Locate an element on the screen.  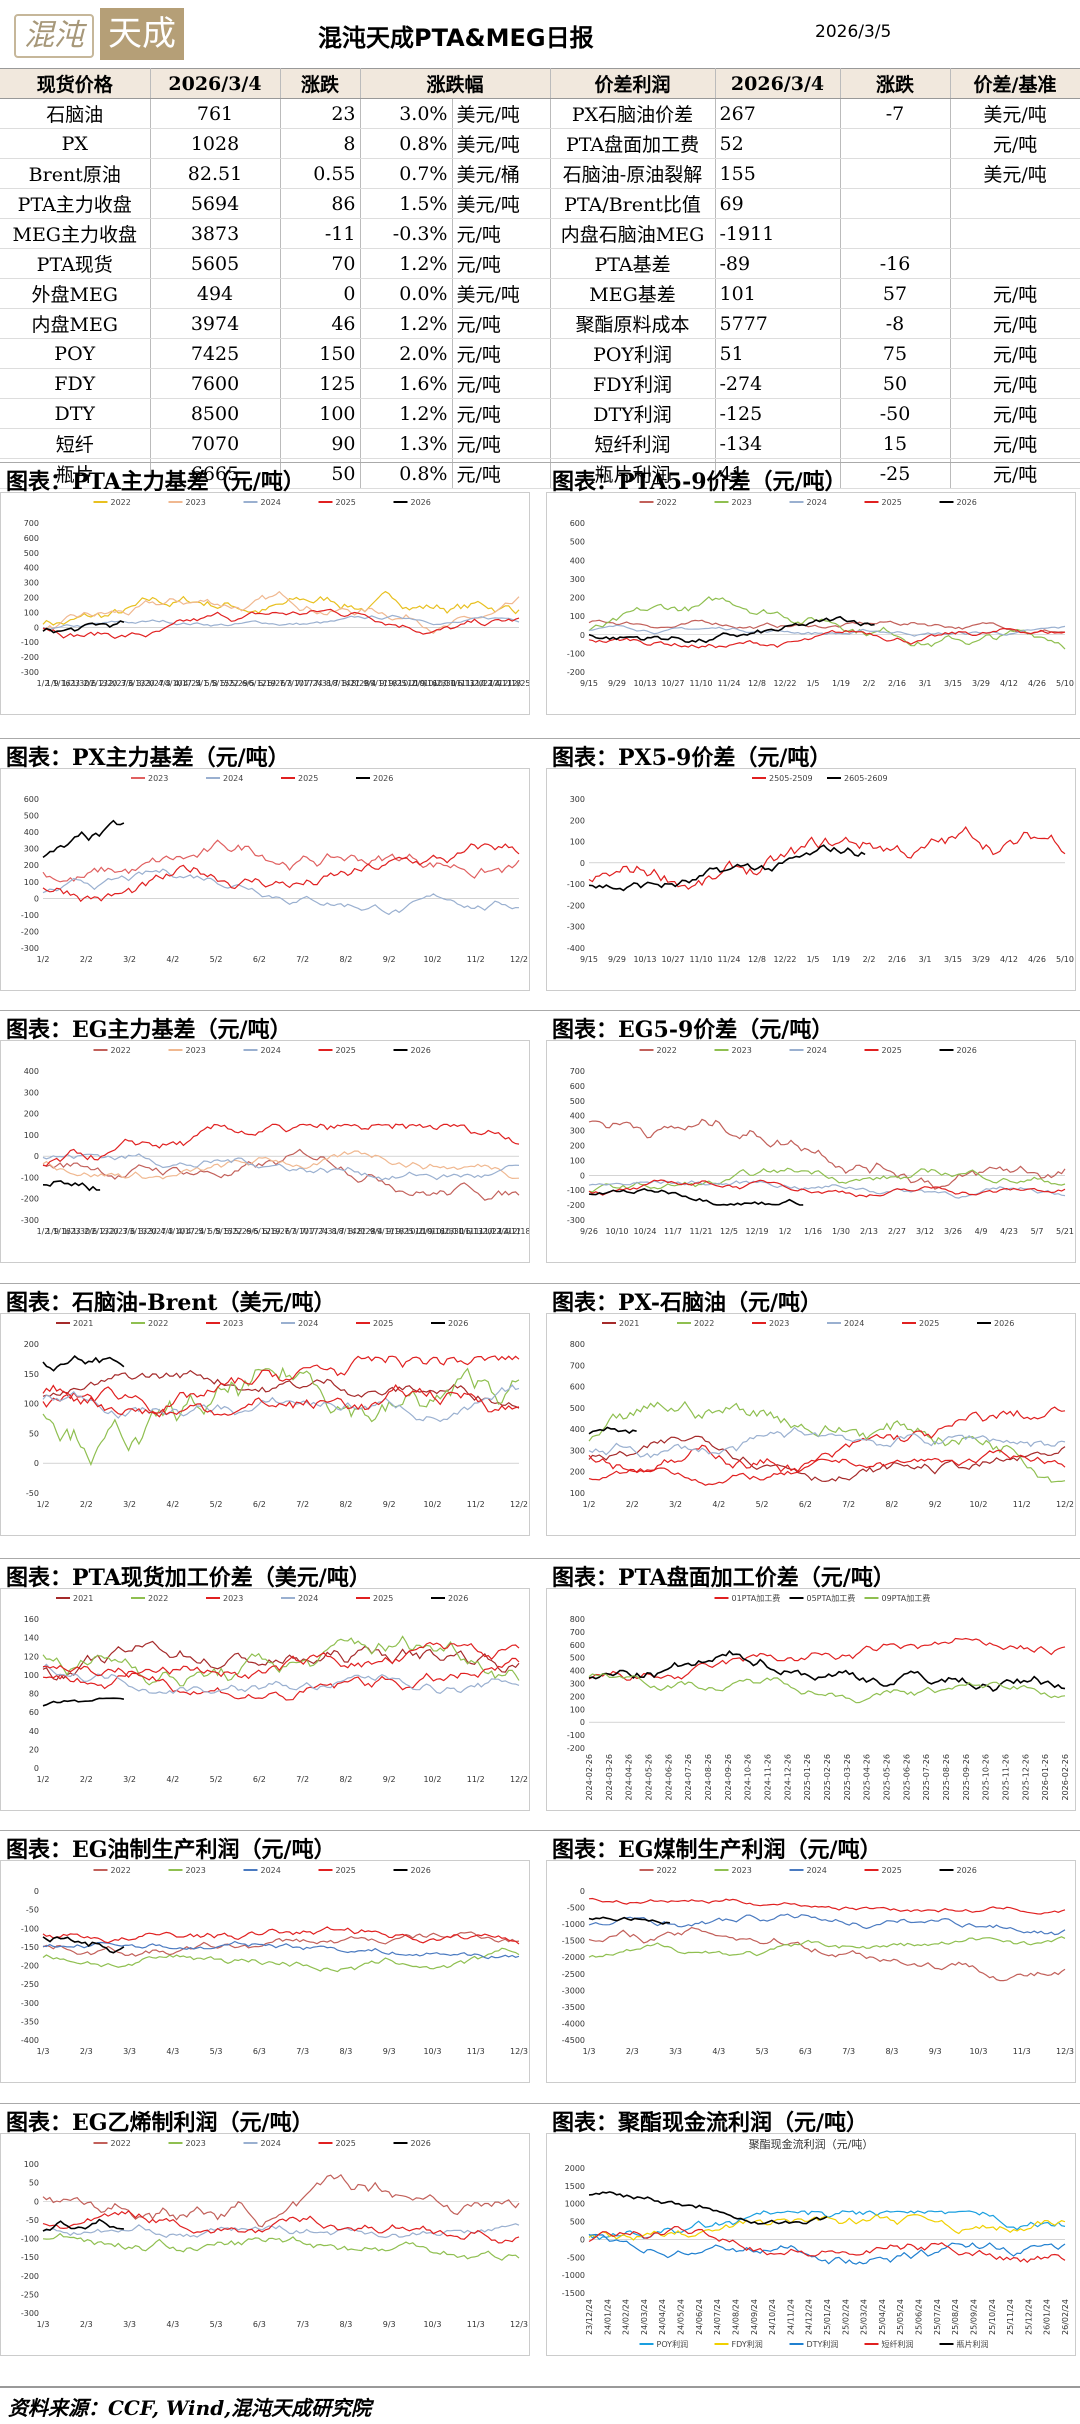
table-row: 外盘MEG 494 0 0.0% 美元/吨 MEG基差 101 57 元/吨 is located at coordinates (540, 293).